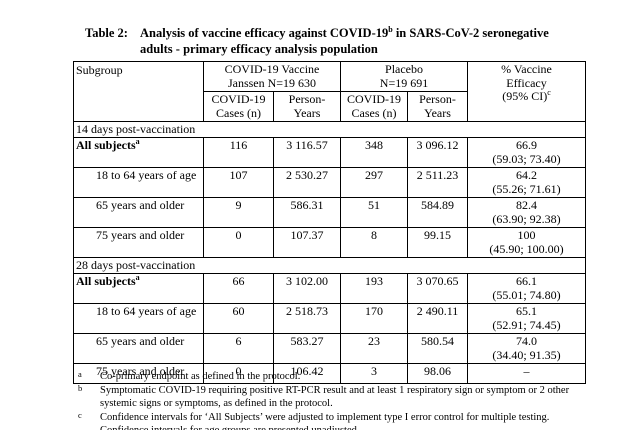 The image size is (639, 430). Describe the element at coordinates (526, 218) in the screenshot. I see `efficacy-ci: (63.90; 92.38)` at that location.